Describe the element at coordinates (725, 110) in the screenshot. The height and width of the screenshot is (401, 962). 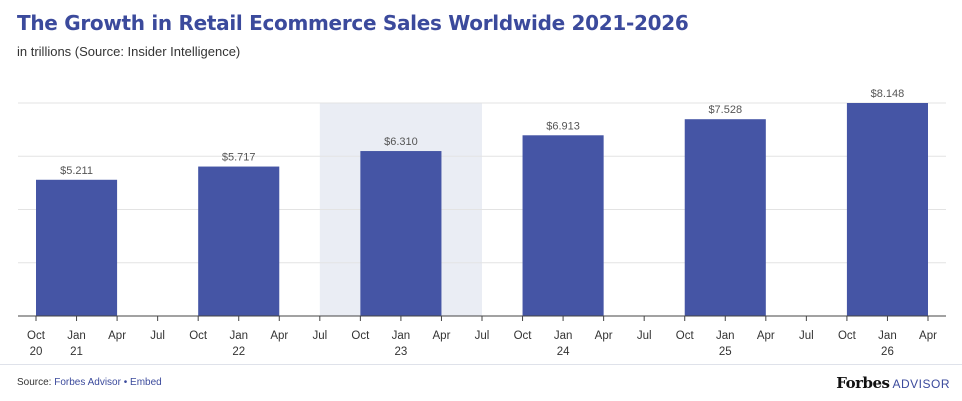
I see `bar-value-label: $7.528` at that location.